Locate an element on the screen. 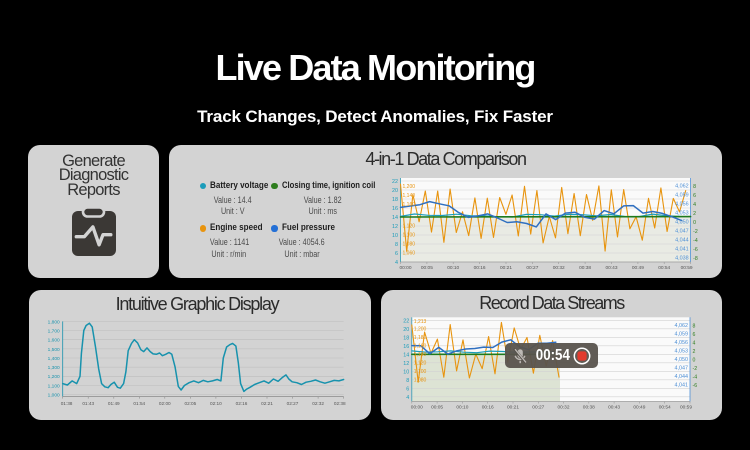  svg-text: 01:49 is located at coordinates (114, 403).